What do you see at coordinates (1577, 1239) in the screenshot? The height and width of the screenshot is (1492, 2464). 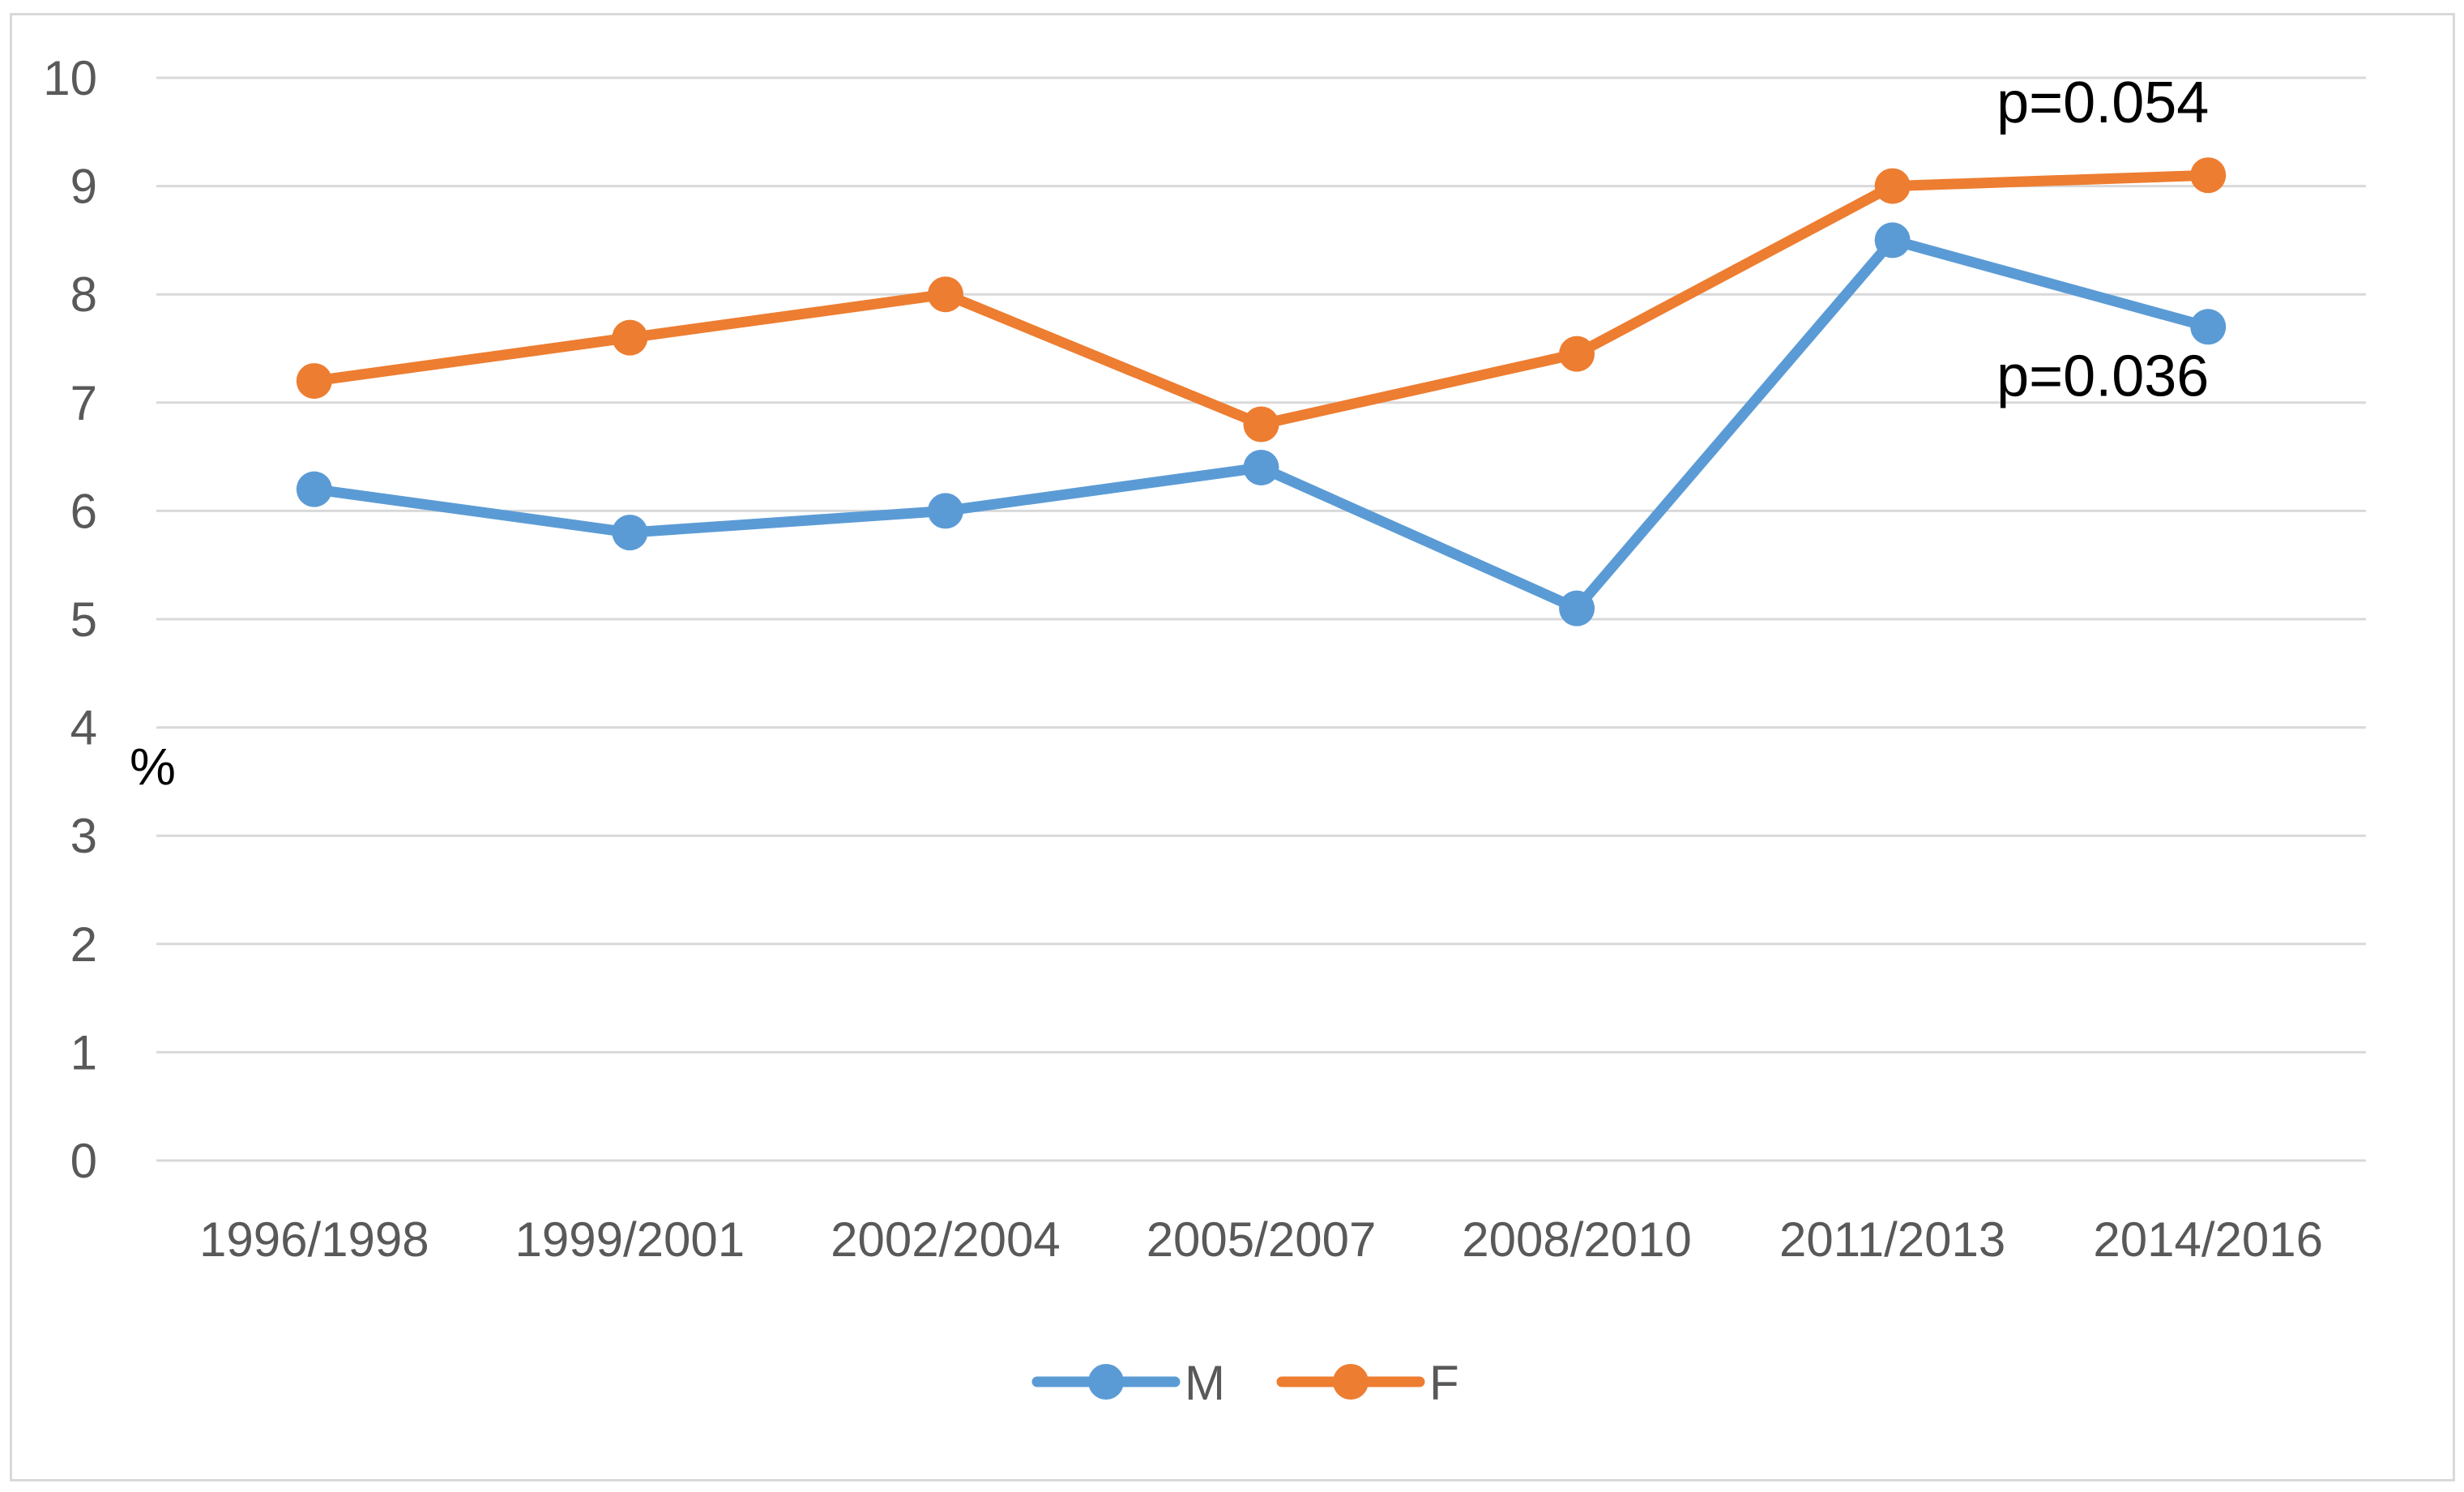 I see `x-tick-label: 2008/2010` at bounding box center [1577, 1239].